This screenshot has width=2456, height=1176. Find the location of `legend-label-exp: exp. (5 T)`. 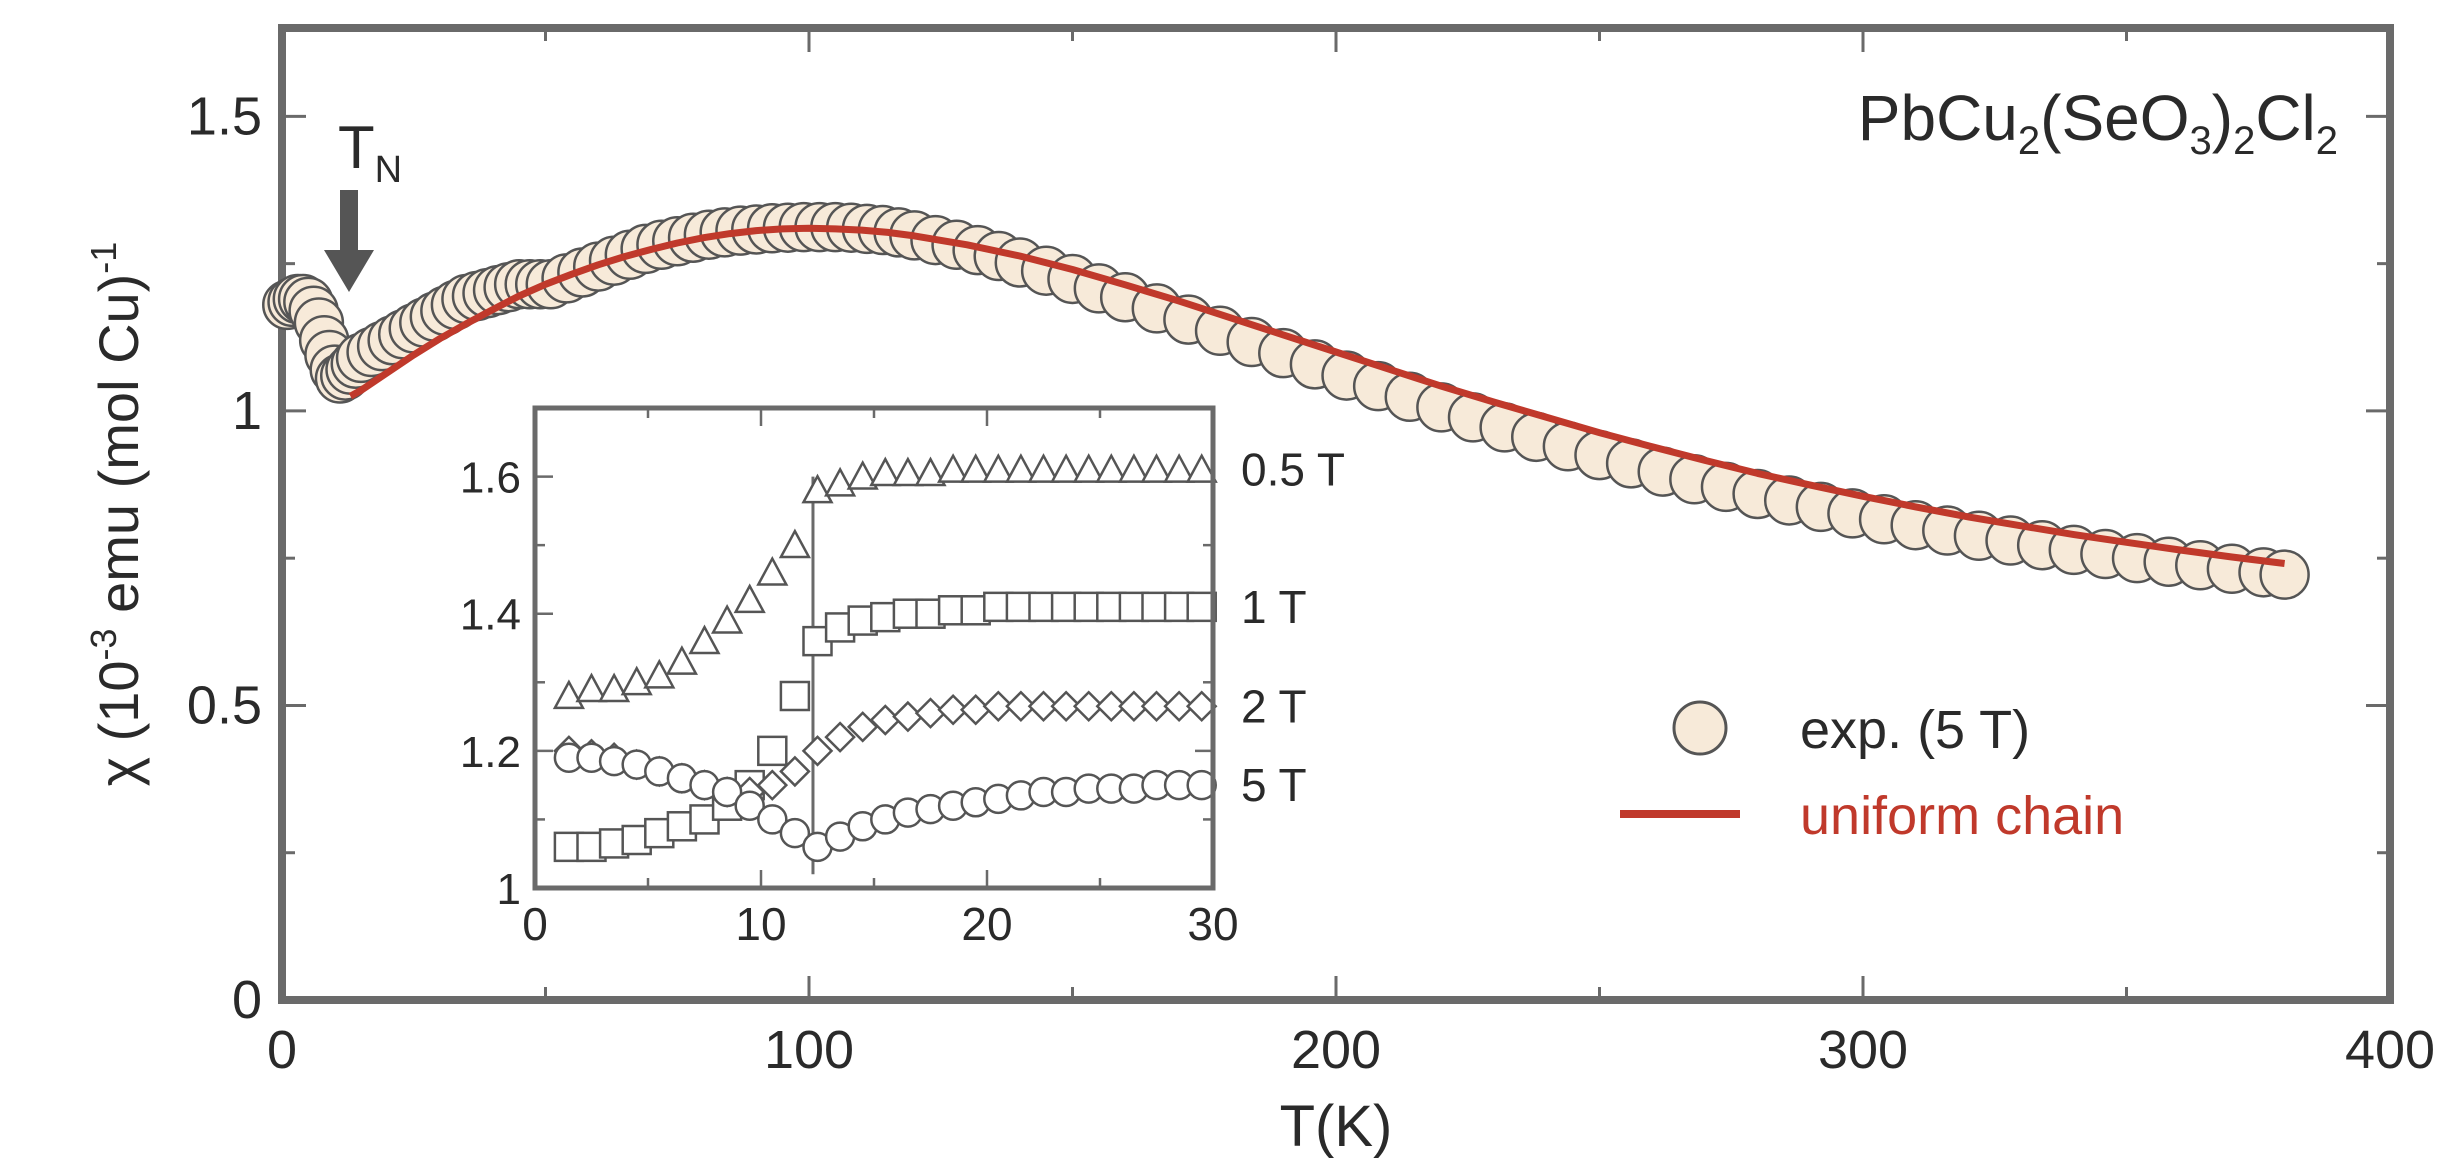

legend-label-exp: exp. (5 T) is located at coordinates (1915, 730).